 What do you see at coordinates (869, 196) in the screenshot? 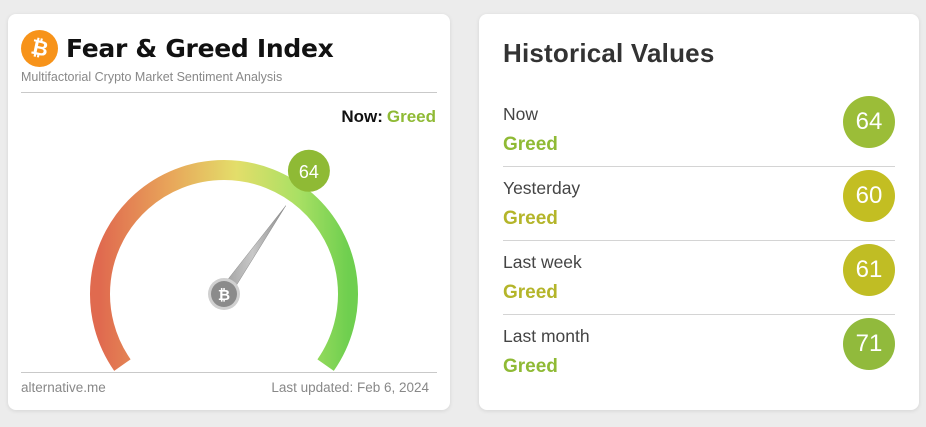
I see `history-value-badge: 60` at bounding box center [869, 196].